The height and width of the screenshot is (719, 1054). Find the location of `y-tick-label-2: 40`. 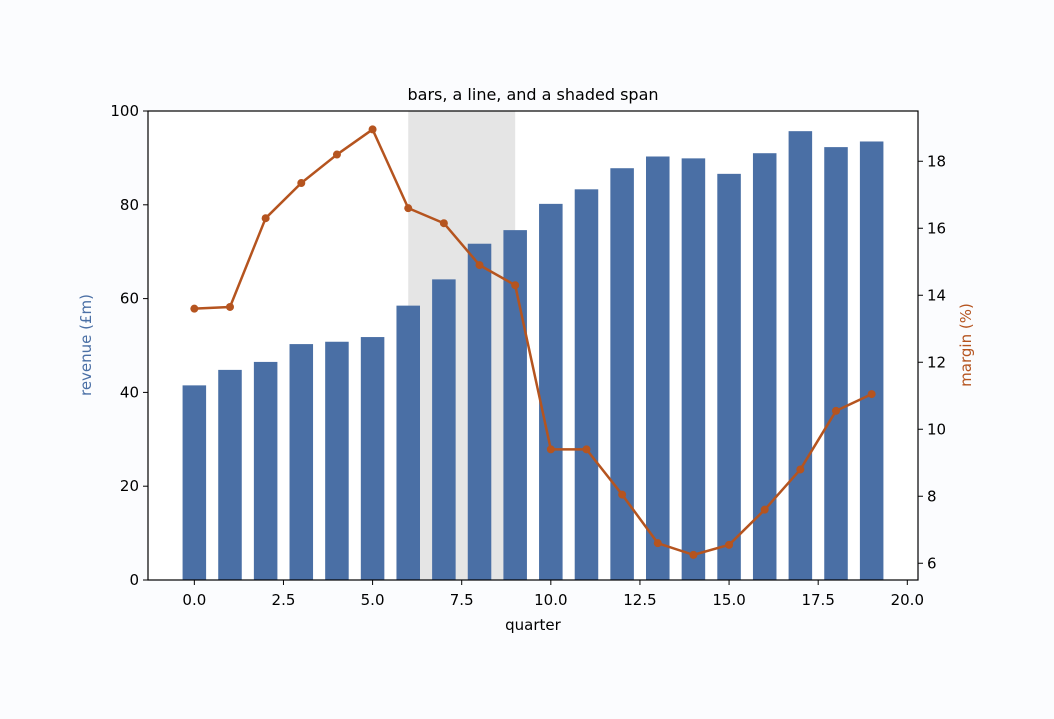

y-tick-label-2: 40 is located at coordinates (129, 392).